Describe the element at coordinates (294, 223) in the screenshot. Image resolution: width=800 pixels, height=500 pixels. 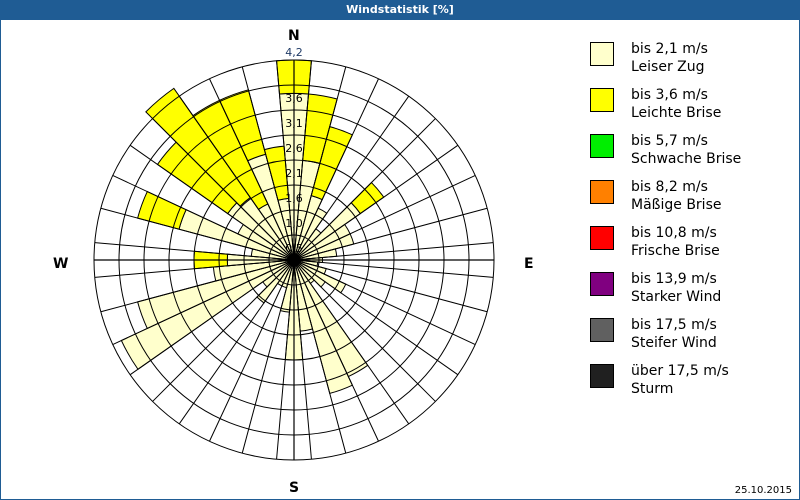
I see `svg-text: 1,0` at that location.